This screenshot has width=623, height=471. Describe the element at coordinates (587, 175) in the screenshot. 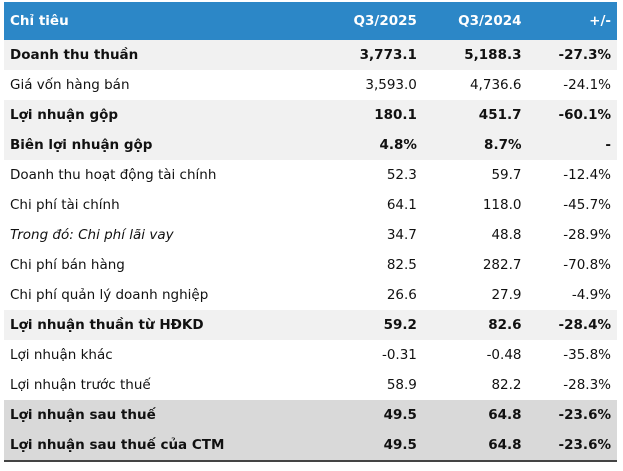

I see `cell-value: -12.4%` at that location.